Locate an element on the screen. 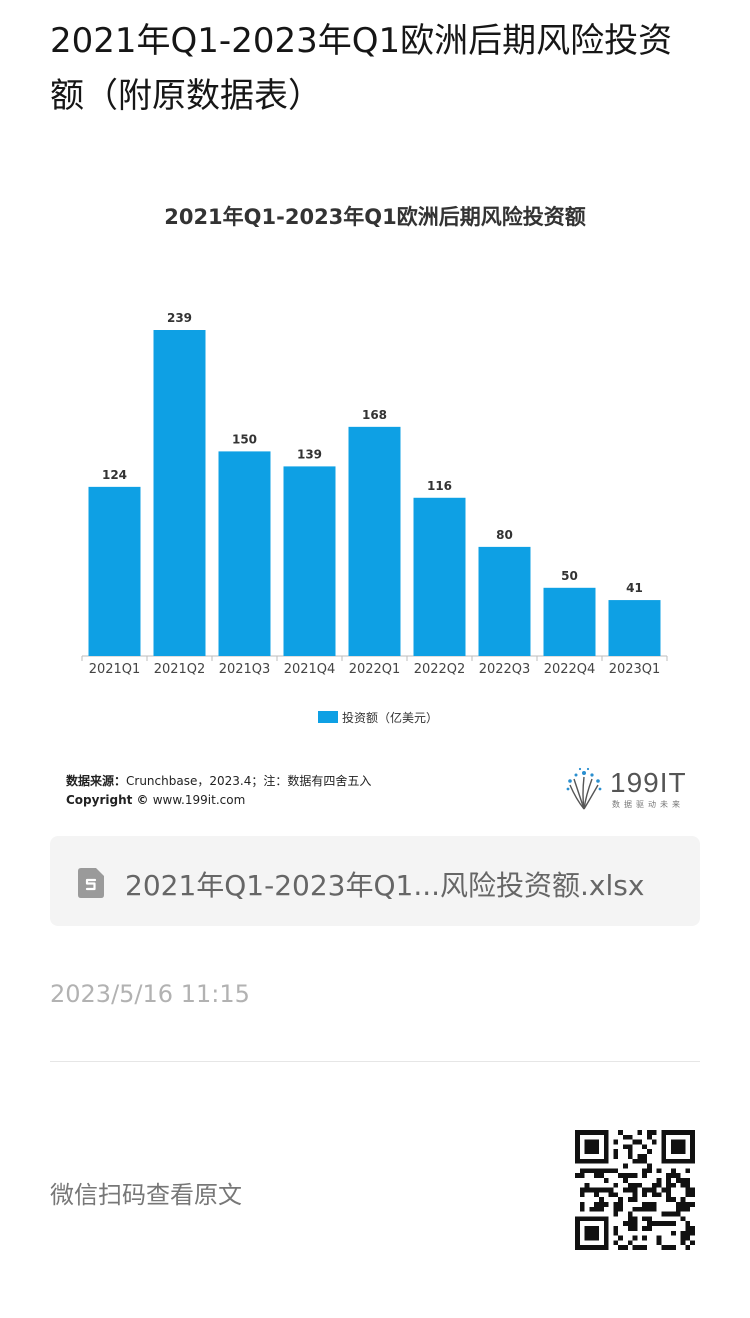 The width and height of the screenshot is (750, 1318). x-tick-label-2021Q1: 2021Q1 is located at coordinates (115, 669).